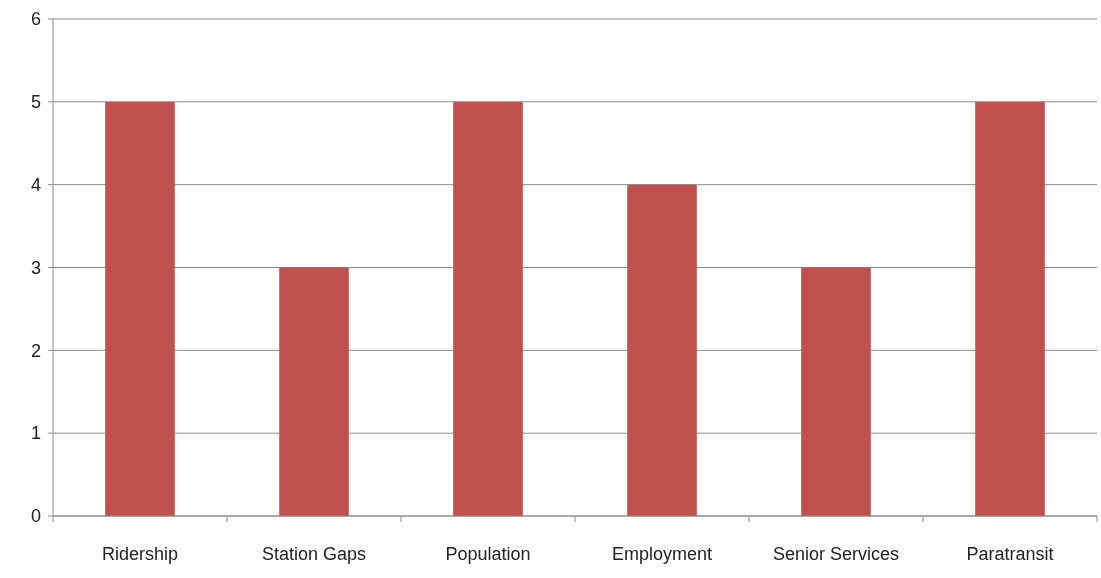 The width and height of the screenshot is (1101, 578). Describe the element at coordinates (35, 350) in the screenshot. I see `y-tick-label: 2` at that location.